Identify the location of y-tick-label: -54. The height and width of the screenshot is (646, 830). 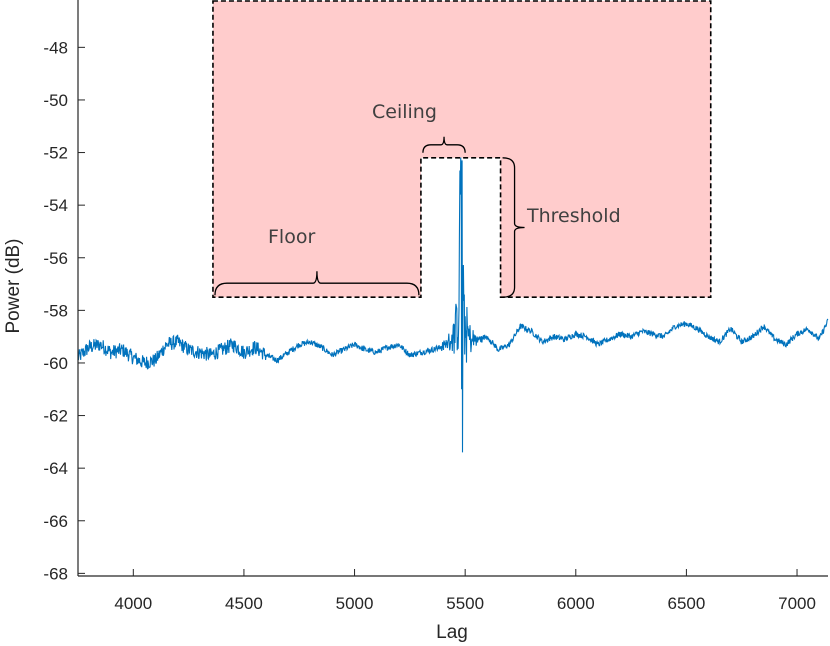
(55, 205).